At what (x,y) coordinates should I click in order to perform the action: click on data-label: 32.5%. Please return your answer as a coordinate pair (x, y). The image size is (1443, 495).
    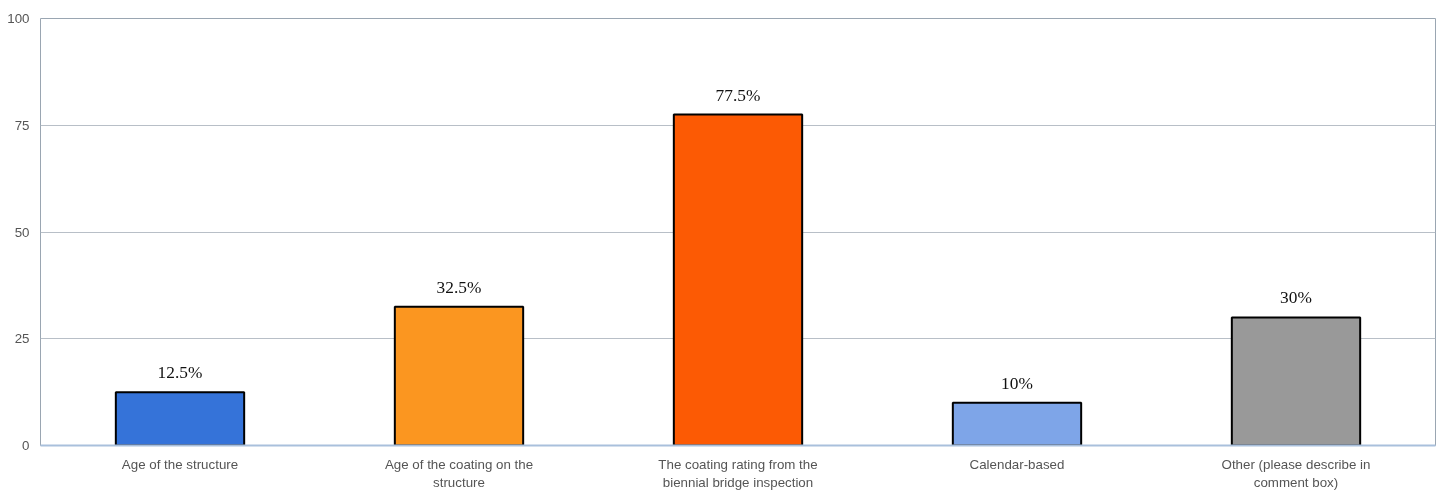
    Looking at the image, I should click on (459, 287).